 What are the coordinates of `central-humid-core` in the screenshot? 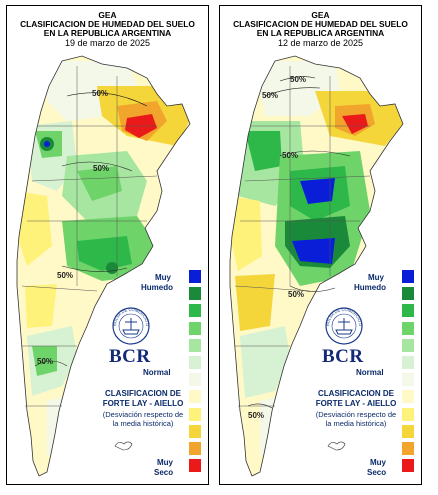 It's located at (99, 183).